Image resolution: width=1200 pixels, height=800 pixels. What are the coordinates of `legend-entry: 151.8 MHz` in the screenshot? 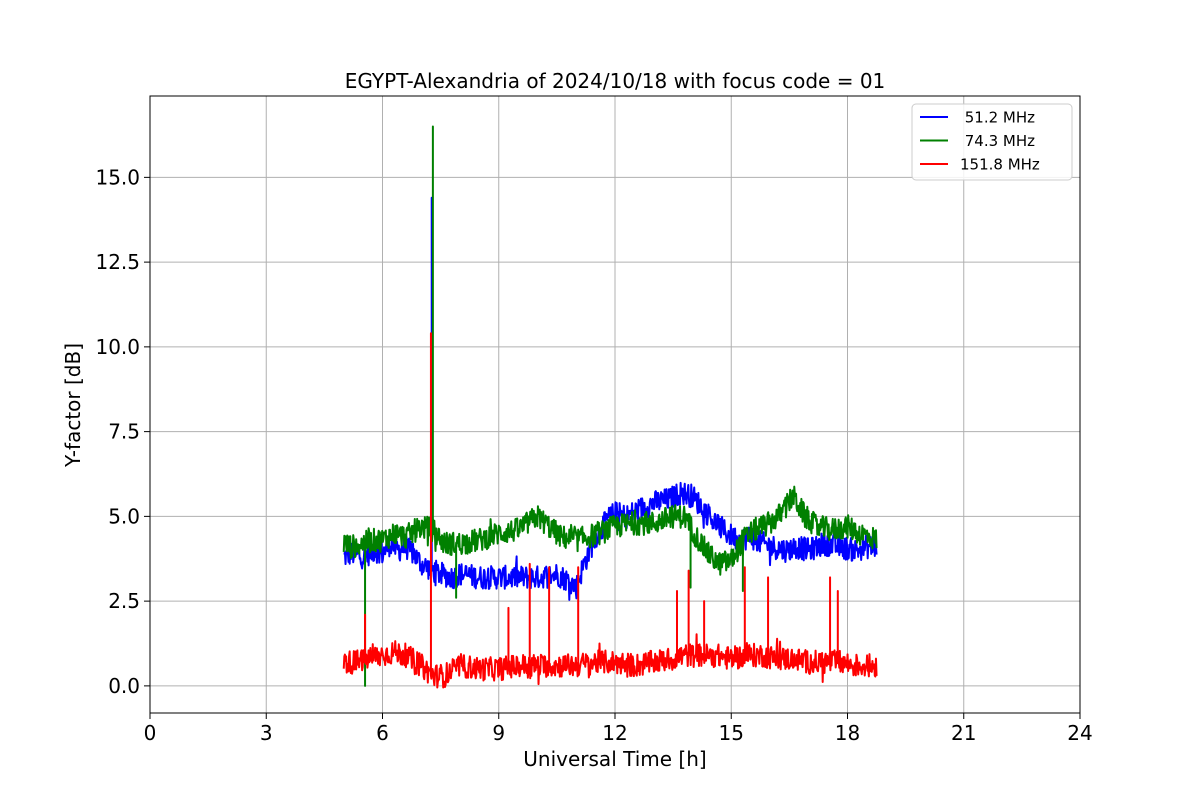 It's located at (1000, 165).